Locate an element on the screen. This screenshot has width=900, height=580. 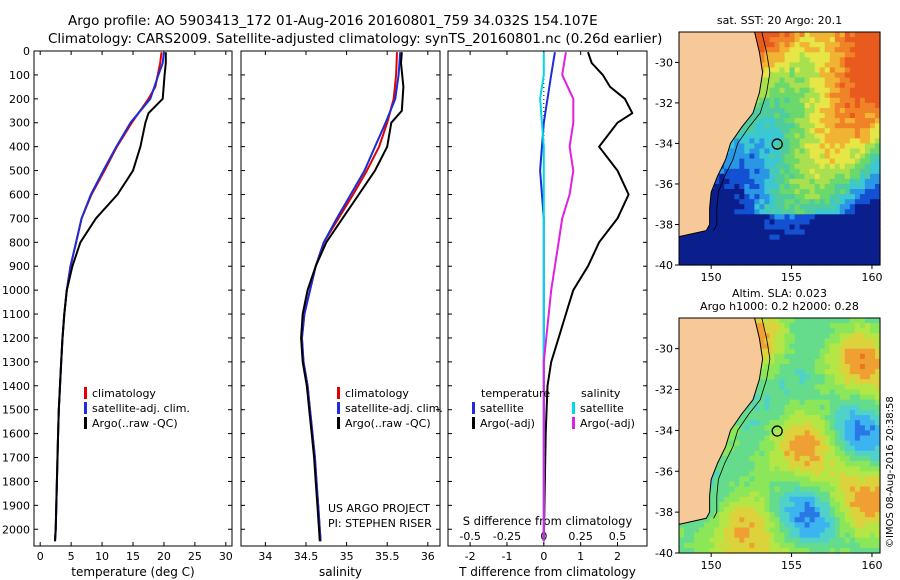
x-axis-label: temperature (deg C) is located at coordinates (132, 572).